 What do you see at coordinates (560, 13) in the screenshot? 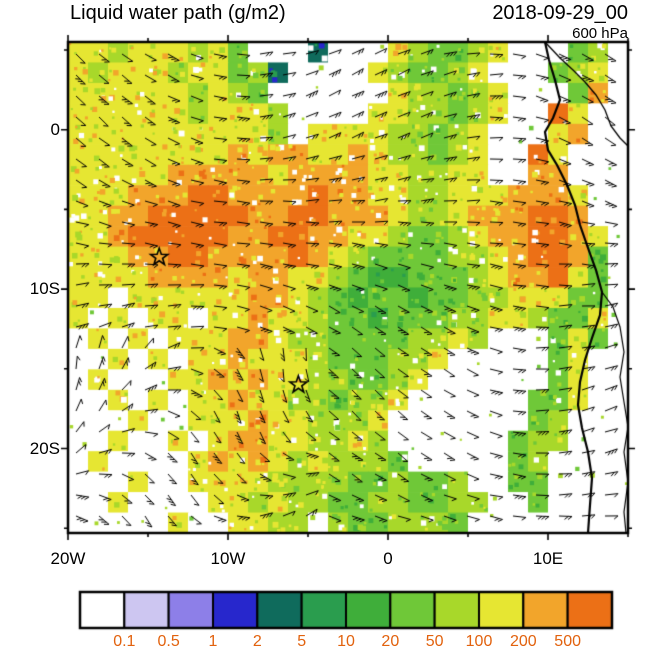
I see `plot-datetime: 2018-09-29_00` at bounding box center [560, 13].